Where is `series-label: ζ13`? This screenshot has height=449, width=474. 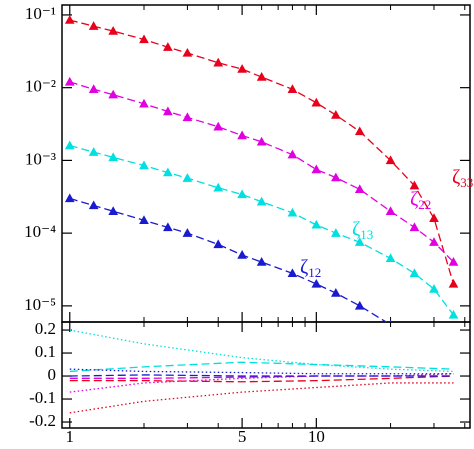
series-label: ζ13 is located at coordinates (362, 230).